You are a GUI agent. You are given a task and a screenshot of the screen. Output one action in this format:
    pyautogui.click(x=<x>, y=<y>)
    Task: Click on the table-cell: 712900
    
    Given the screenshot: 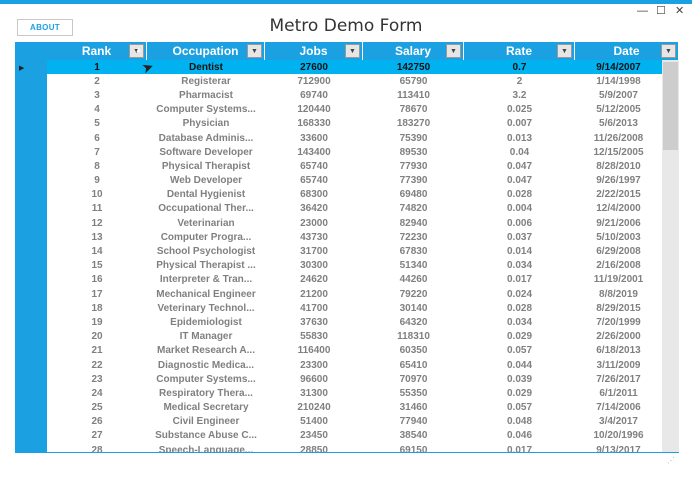 What is the action you would take?
    pyautogui.click(x=314, y=81)
    